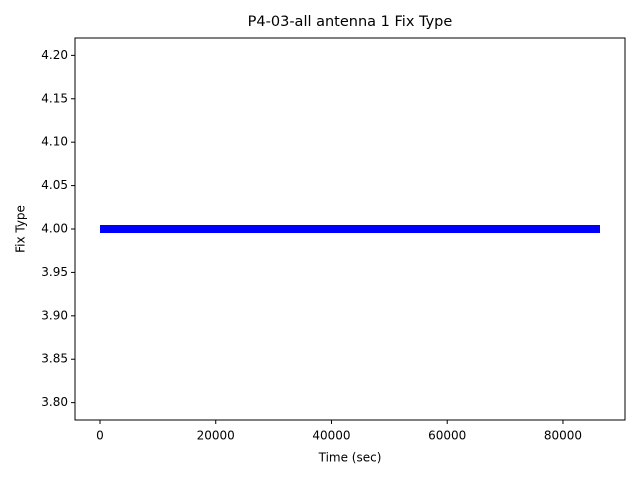 The image size is (640, 484). Describe the element at coordinates (54, 185) in the screenshot. I see `y-tick-label: 4.05` at that location.